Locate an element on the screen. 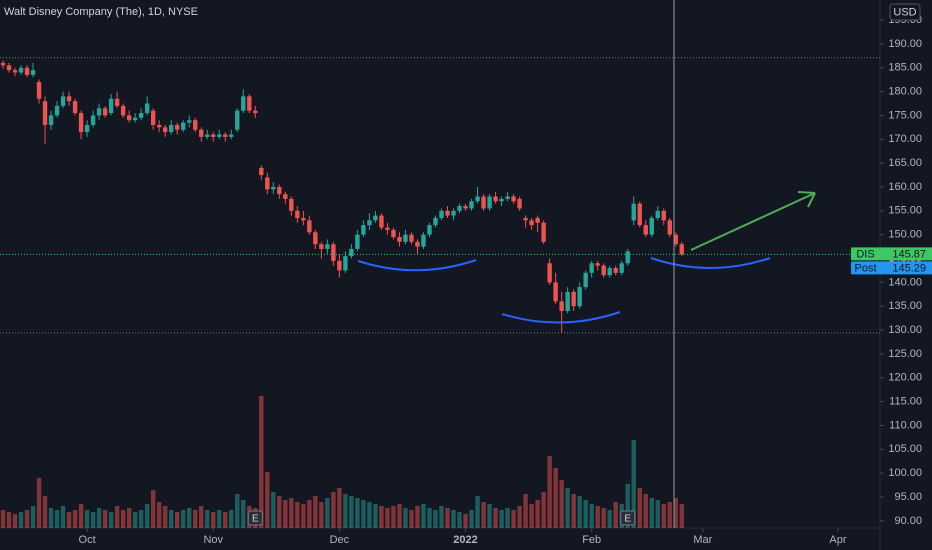  x-tick-label: Apr is located at coordinates (837, 540).